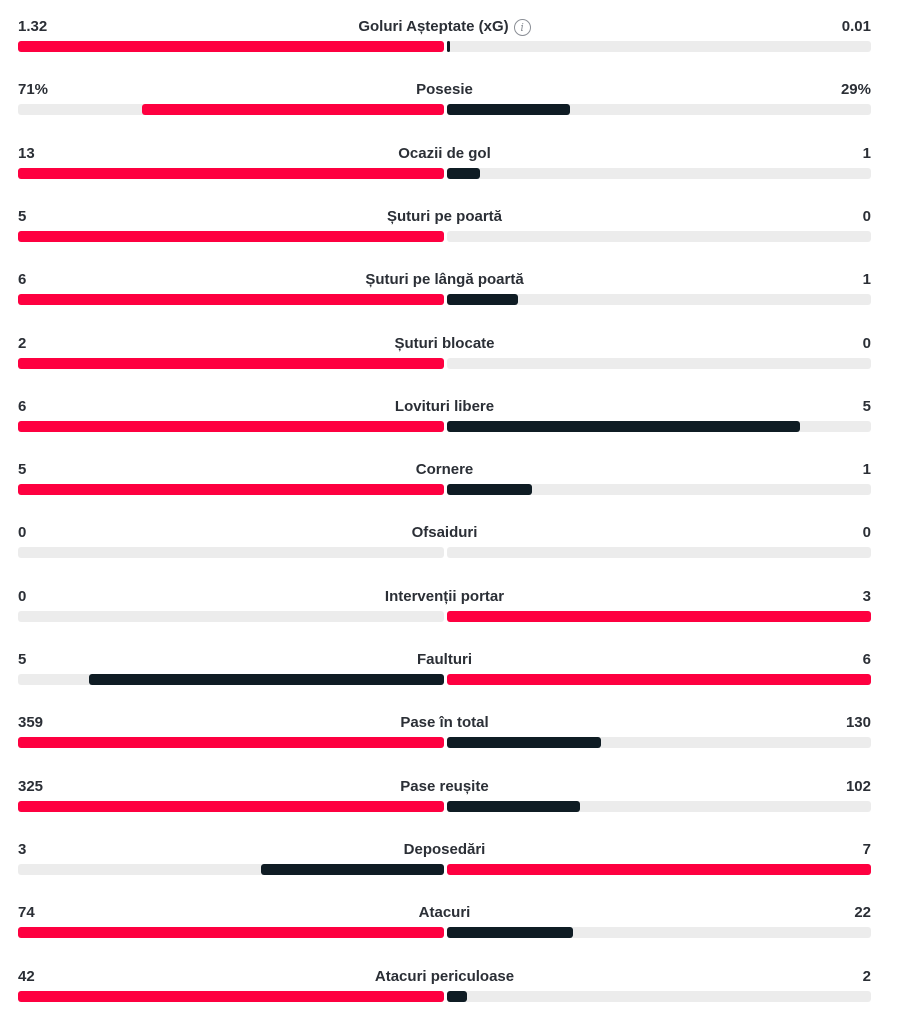 The image size is (900, 1011). What do you see at coordinates (26, 913) in the screenshot?
I see `home-value: 74` at bounding box center [26, 913].